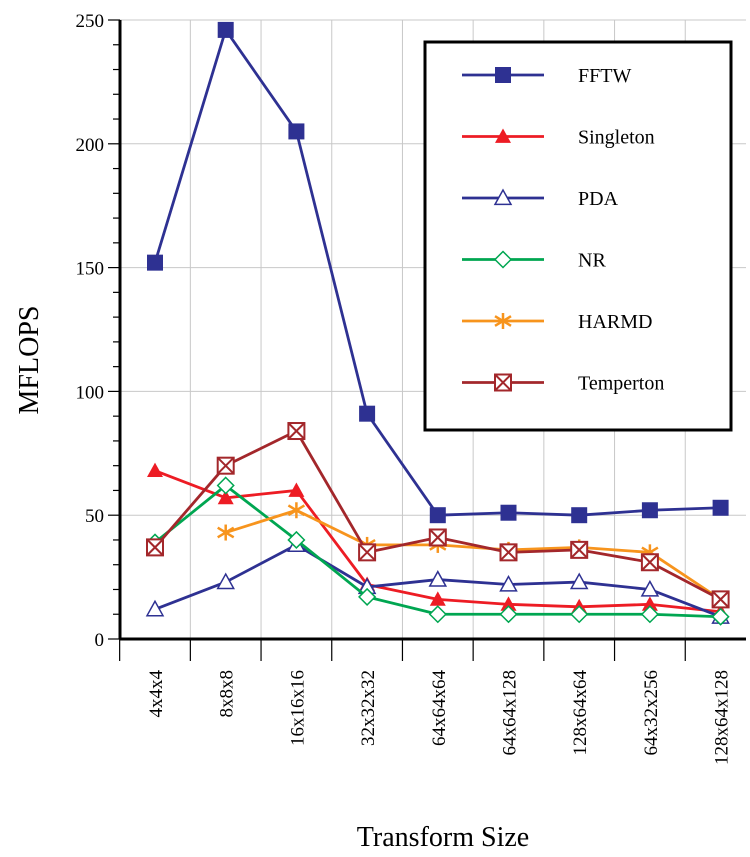  What do you see at coordinates (297, 708) in the screenshot?
I see `x-tick-label: 16x16x16` at bounding box center [297, 708].